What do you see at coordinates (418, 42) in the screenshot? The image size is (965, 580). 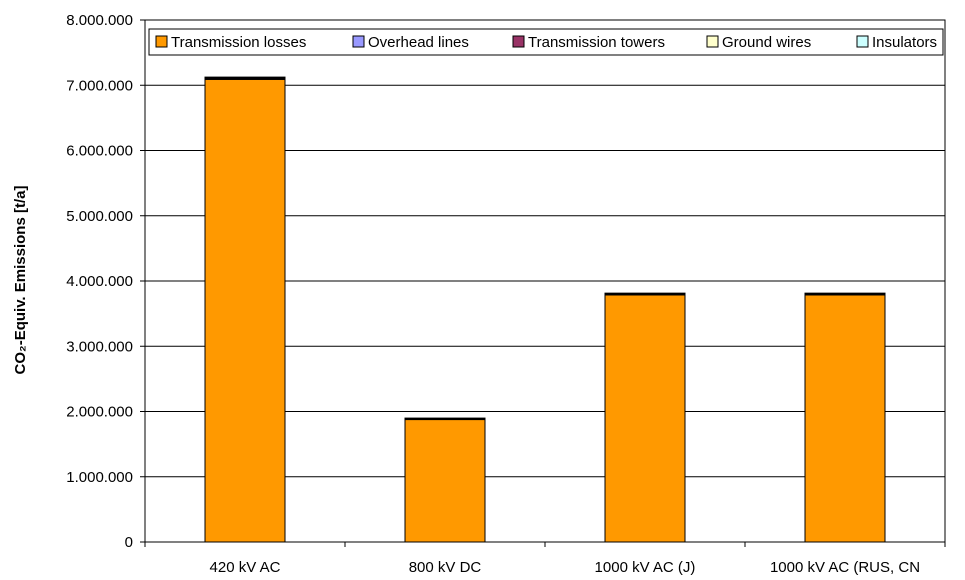 I see `legend-label: Overhead lines` at bounding box center [418, 42].